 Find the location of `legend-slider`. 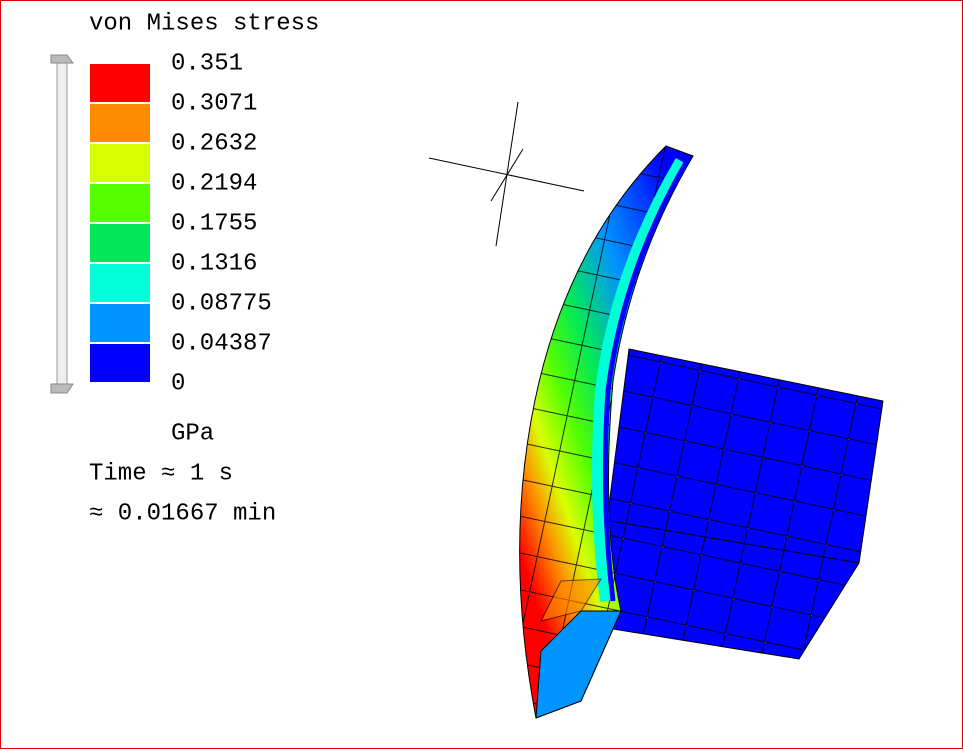

legend-slider is located at coordinates (62, 224).